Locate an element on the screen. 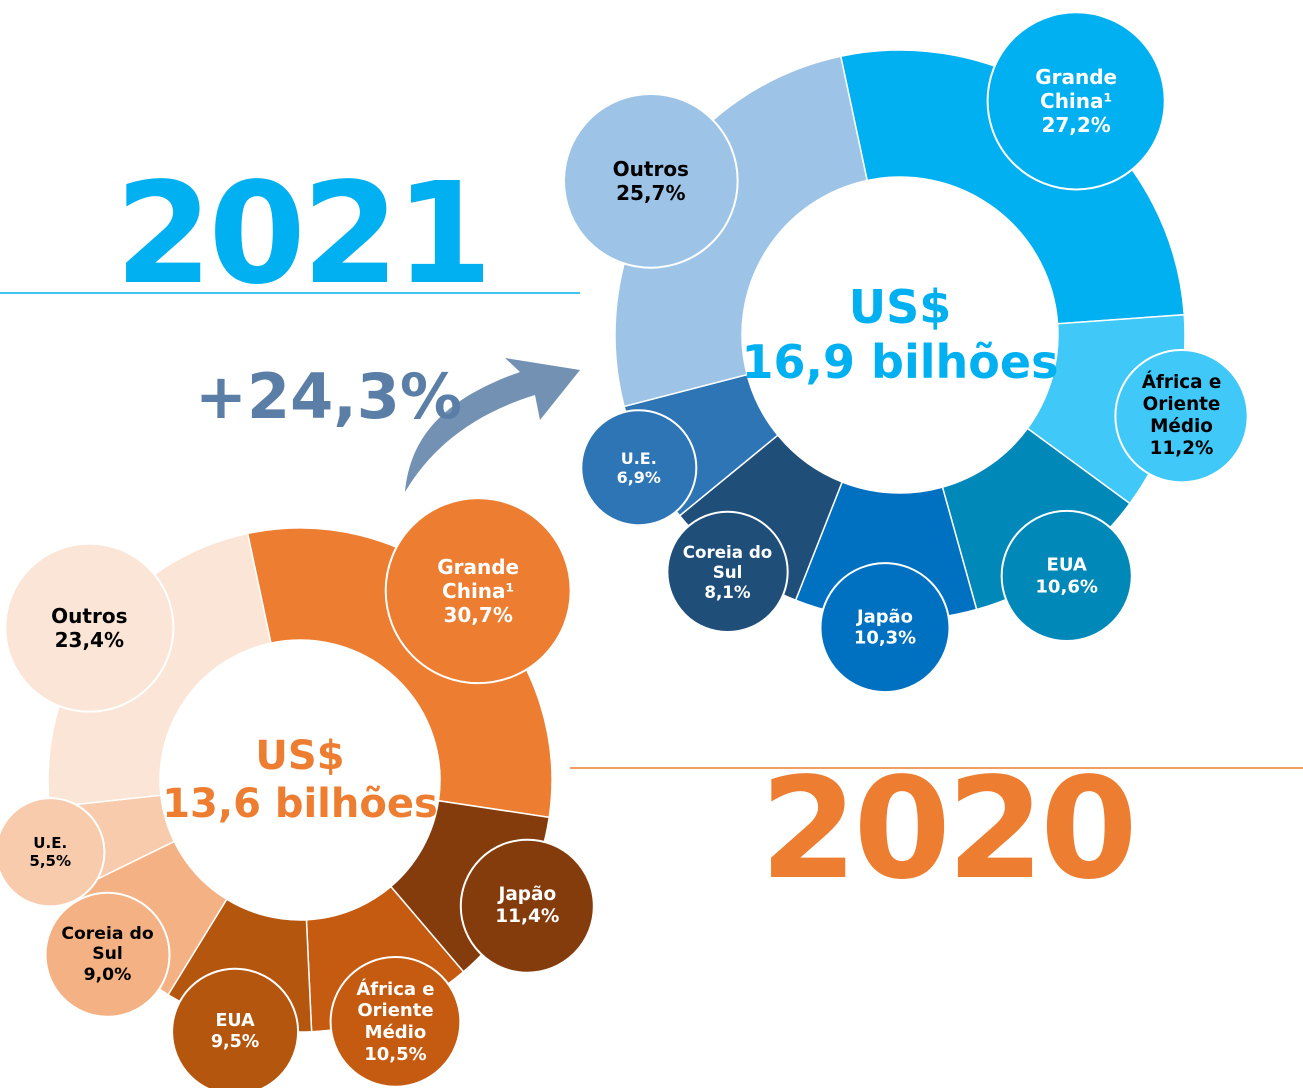 This screenshot has width=1303, height=1088. center-label: US$ 13,6 bilhões is located at coordinates (300, 780).